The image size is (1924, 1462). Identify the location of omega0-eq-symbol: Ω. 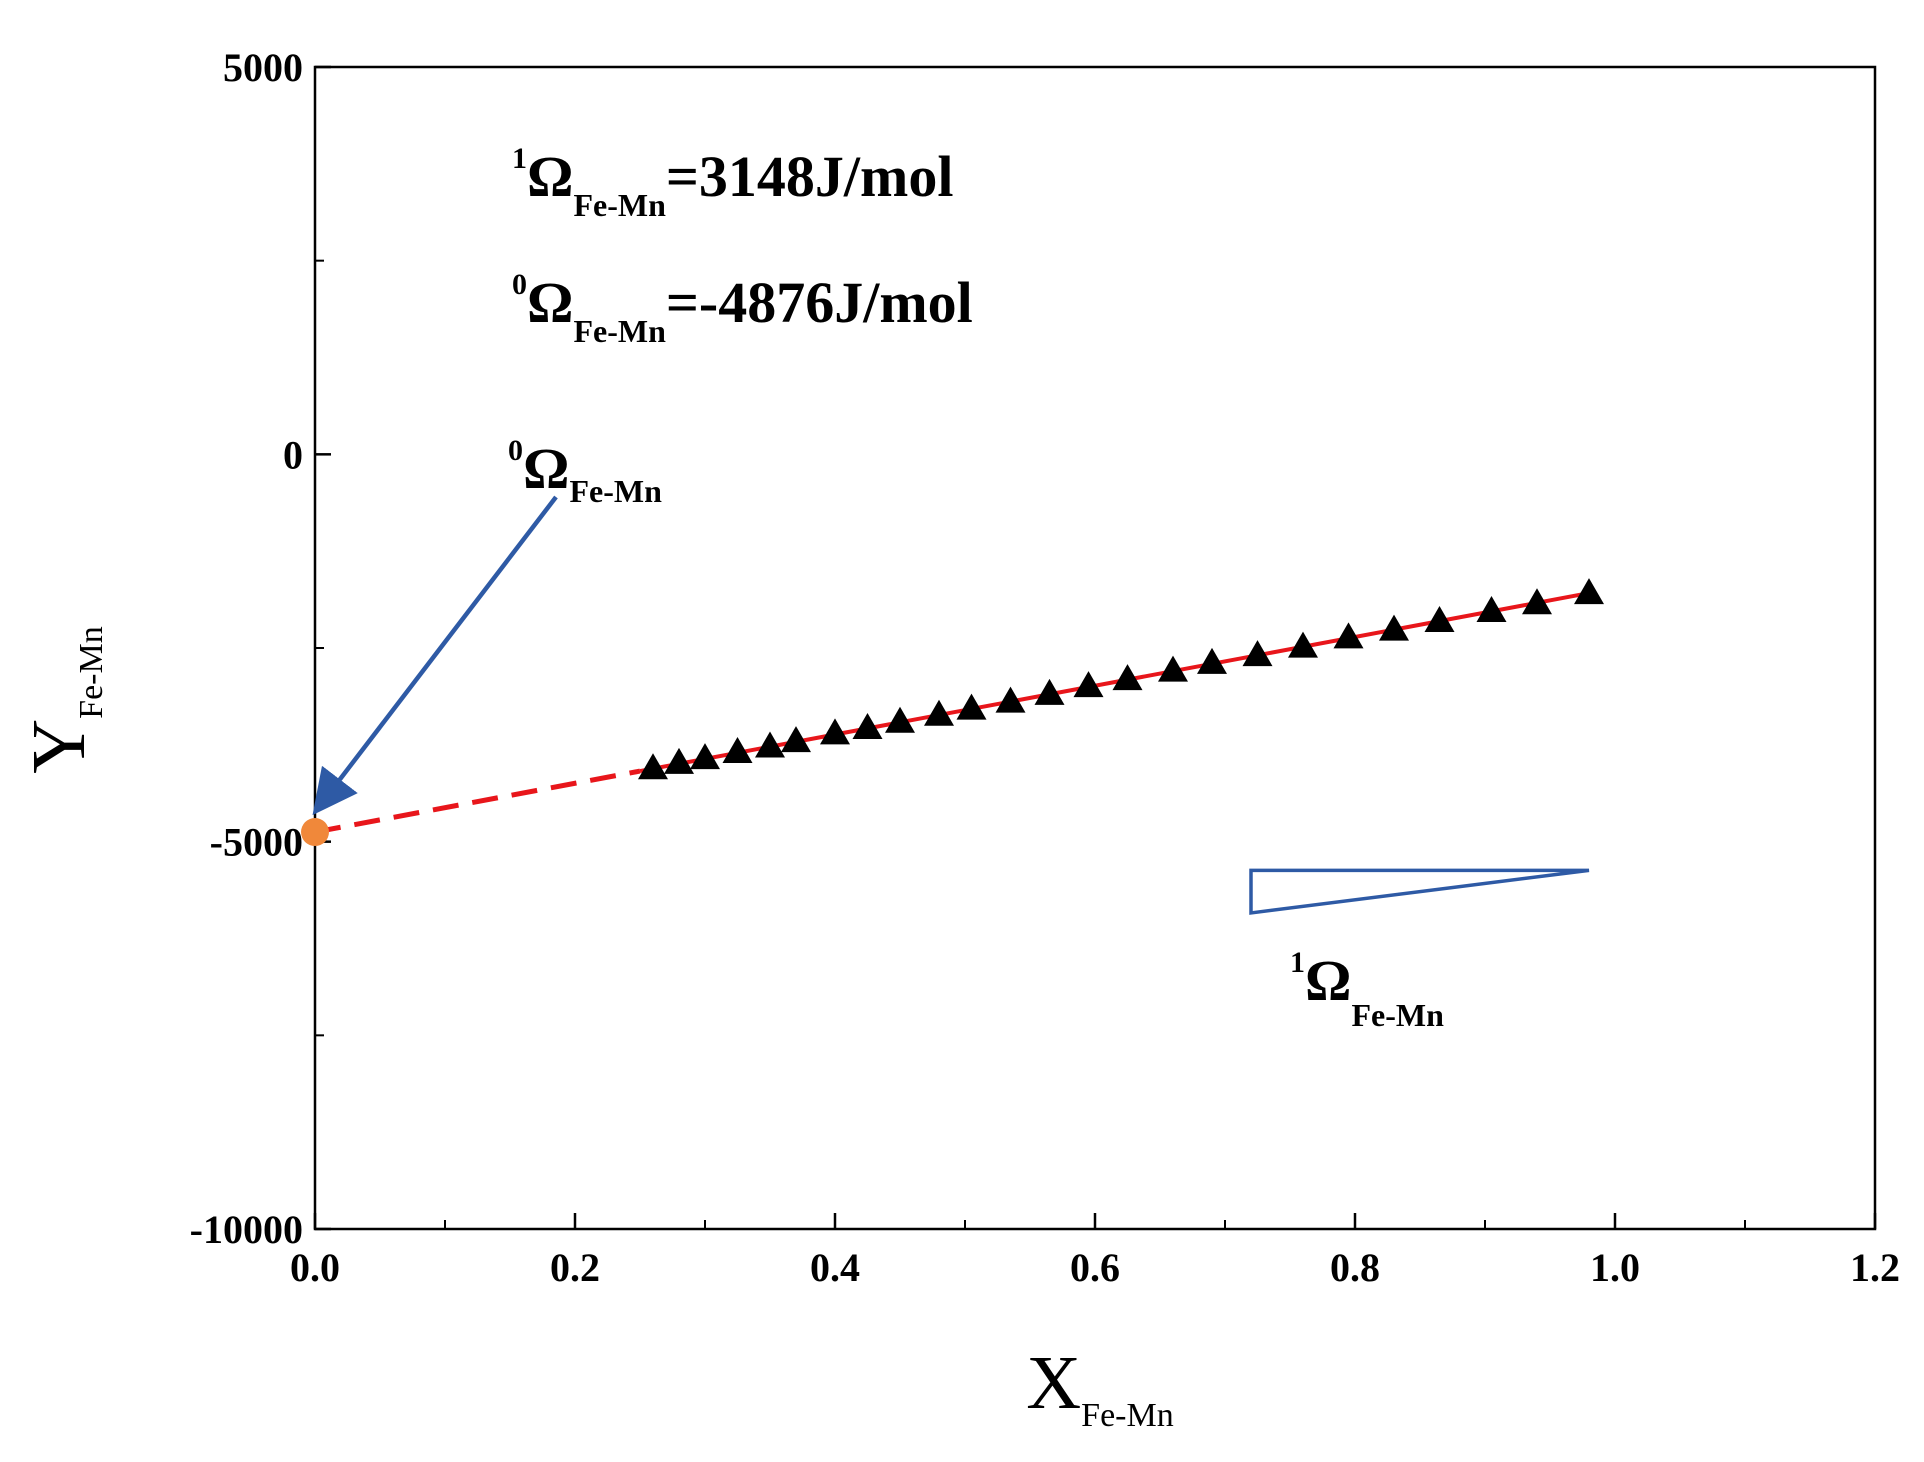
(550, 302).